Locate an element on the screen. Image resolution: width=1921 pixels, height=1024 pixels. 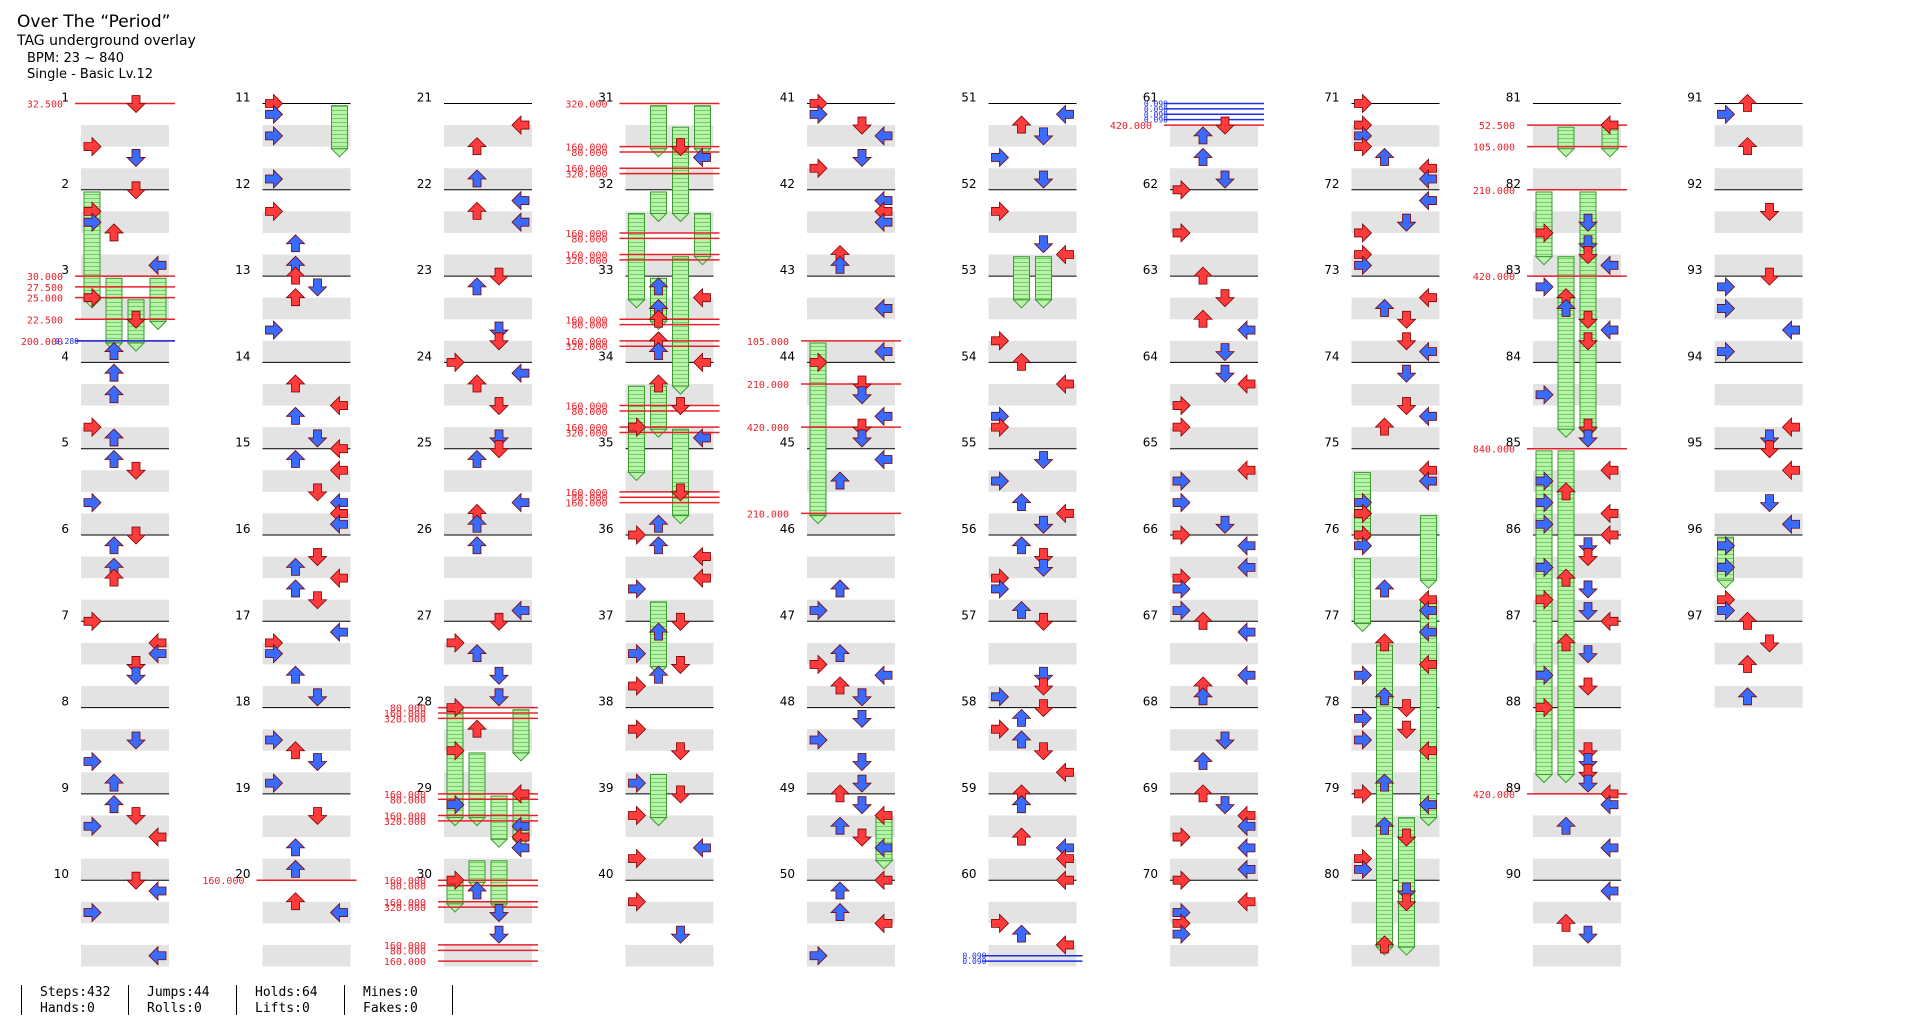
difficulty-label: Single - Basic Lv.12 is located at coordinates (90, 74).